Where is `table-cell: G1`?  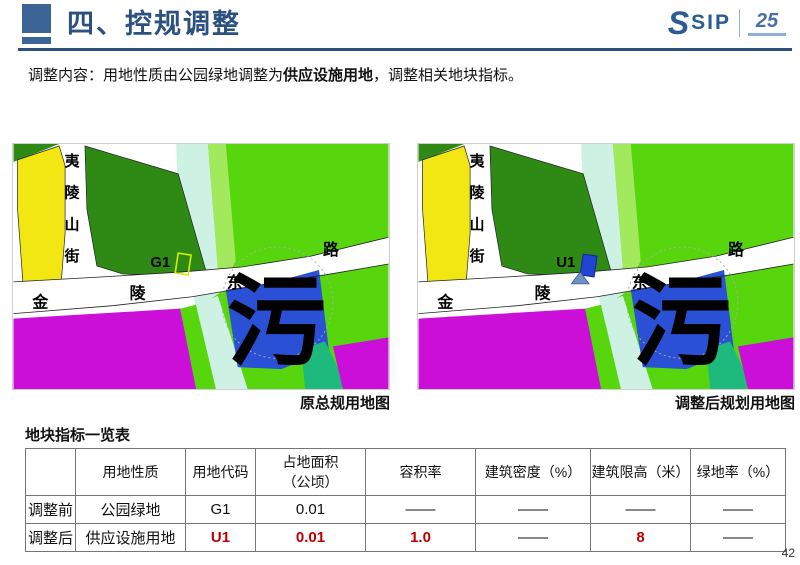
table-cell: G1 is located at coordinates (220, 509).